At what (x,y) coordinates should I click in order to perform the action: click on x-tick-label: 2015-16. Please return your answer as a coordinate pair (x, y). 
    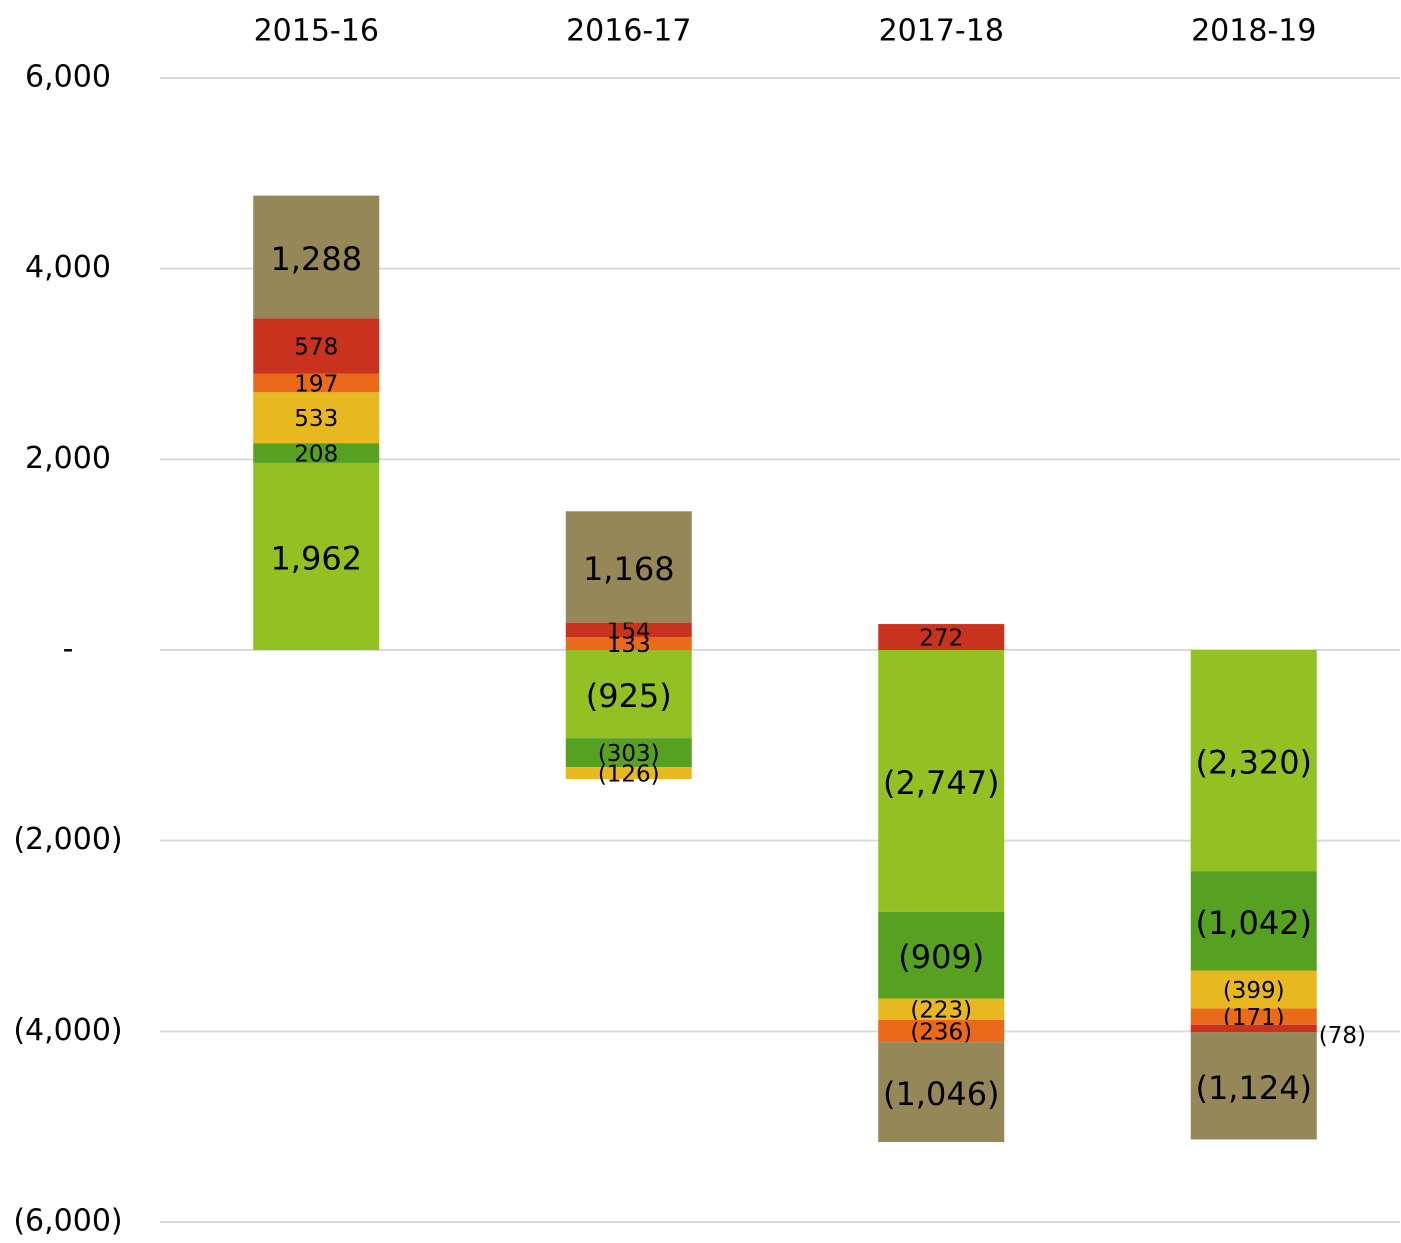
    Looking at the image, I should click on (316, 31).